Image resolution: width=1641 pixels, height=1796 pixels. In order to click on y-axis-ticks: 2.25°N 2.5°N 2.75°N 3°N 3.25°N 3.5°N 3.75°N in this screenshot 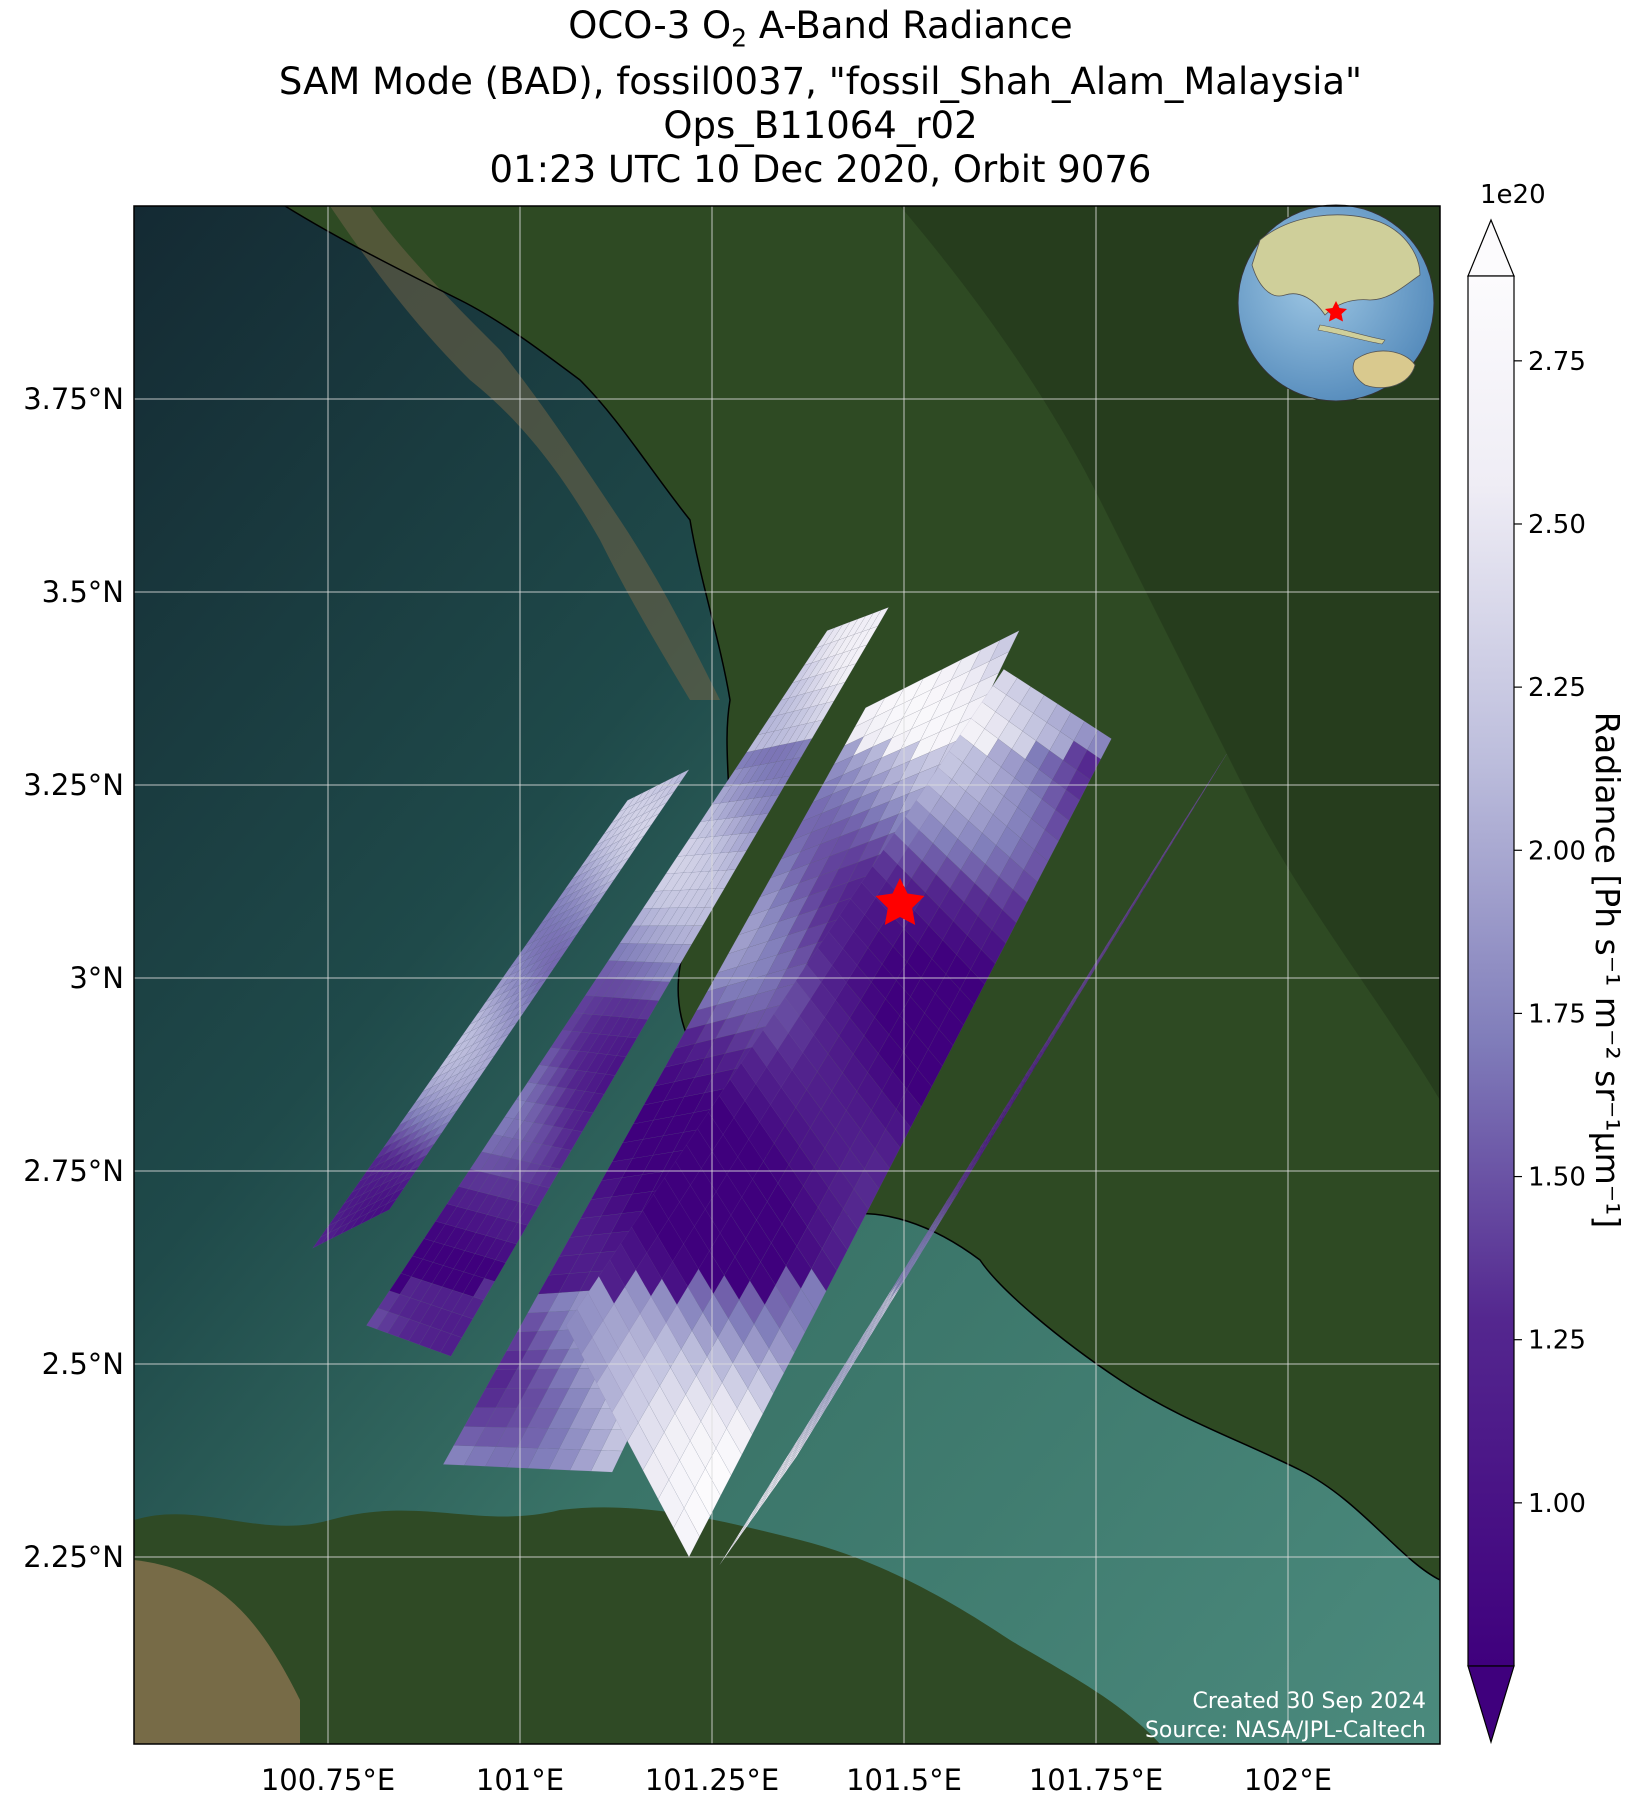, I will do `click(73, 978)`.